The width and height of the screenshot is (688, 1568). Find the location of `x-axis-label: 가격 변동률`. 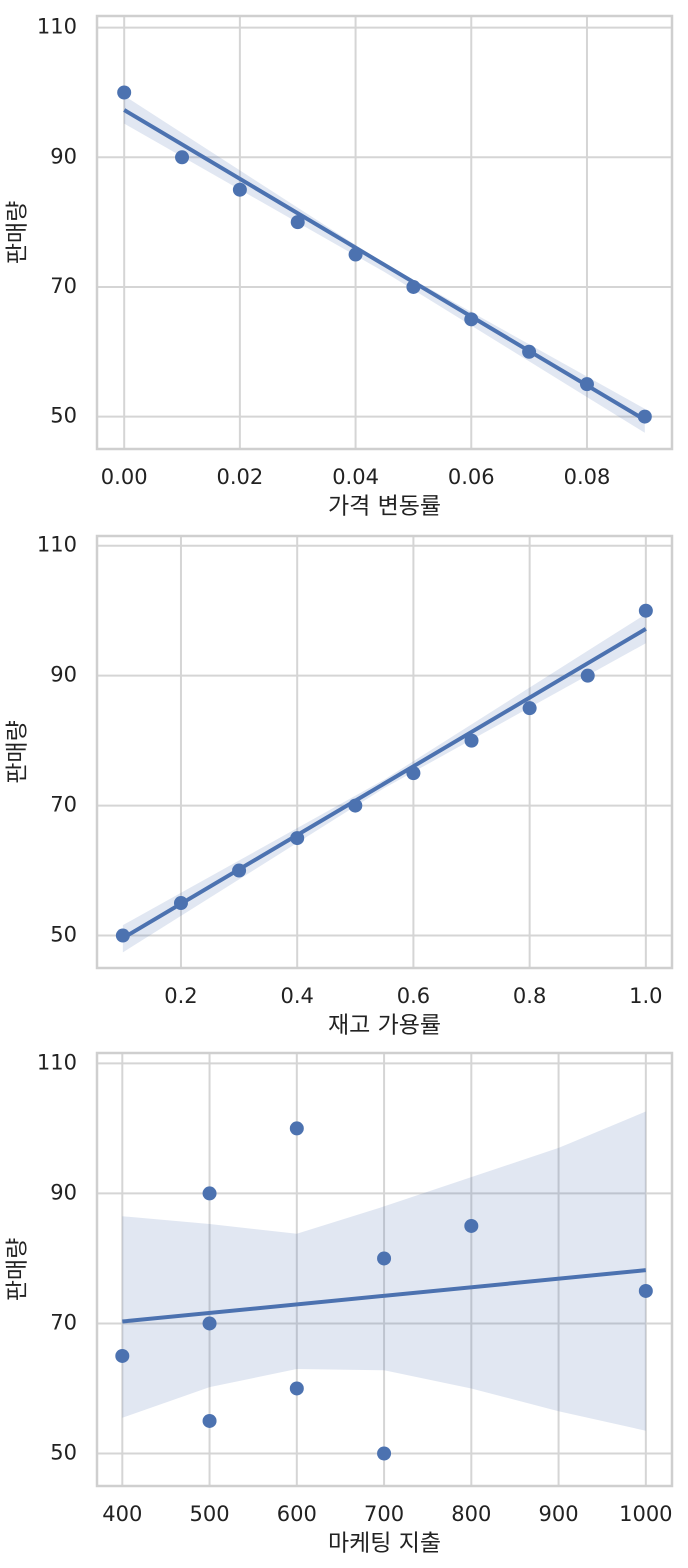

x-axis-label: 가격 변동률 is located at coordinates (384, 507).